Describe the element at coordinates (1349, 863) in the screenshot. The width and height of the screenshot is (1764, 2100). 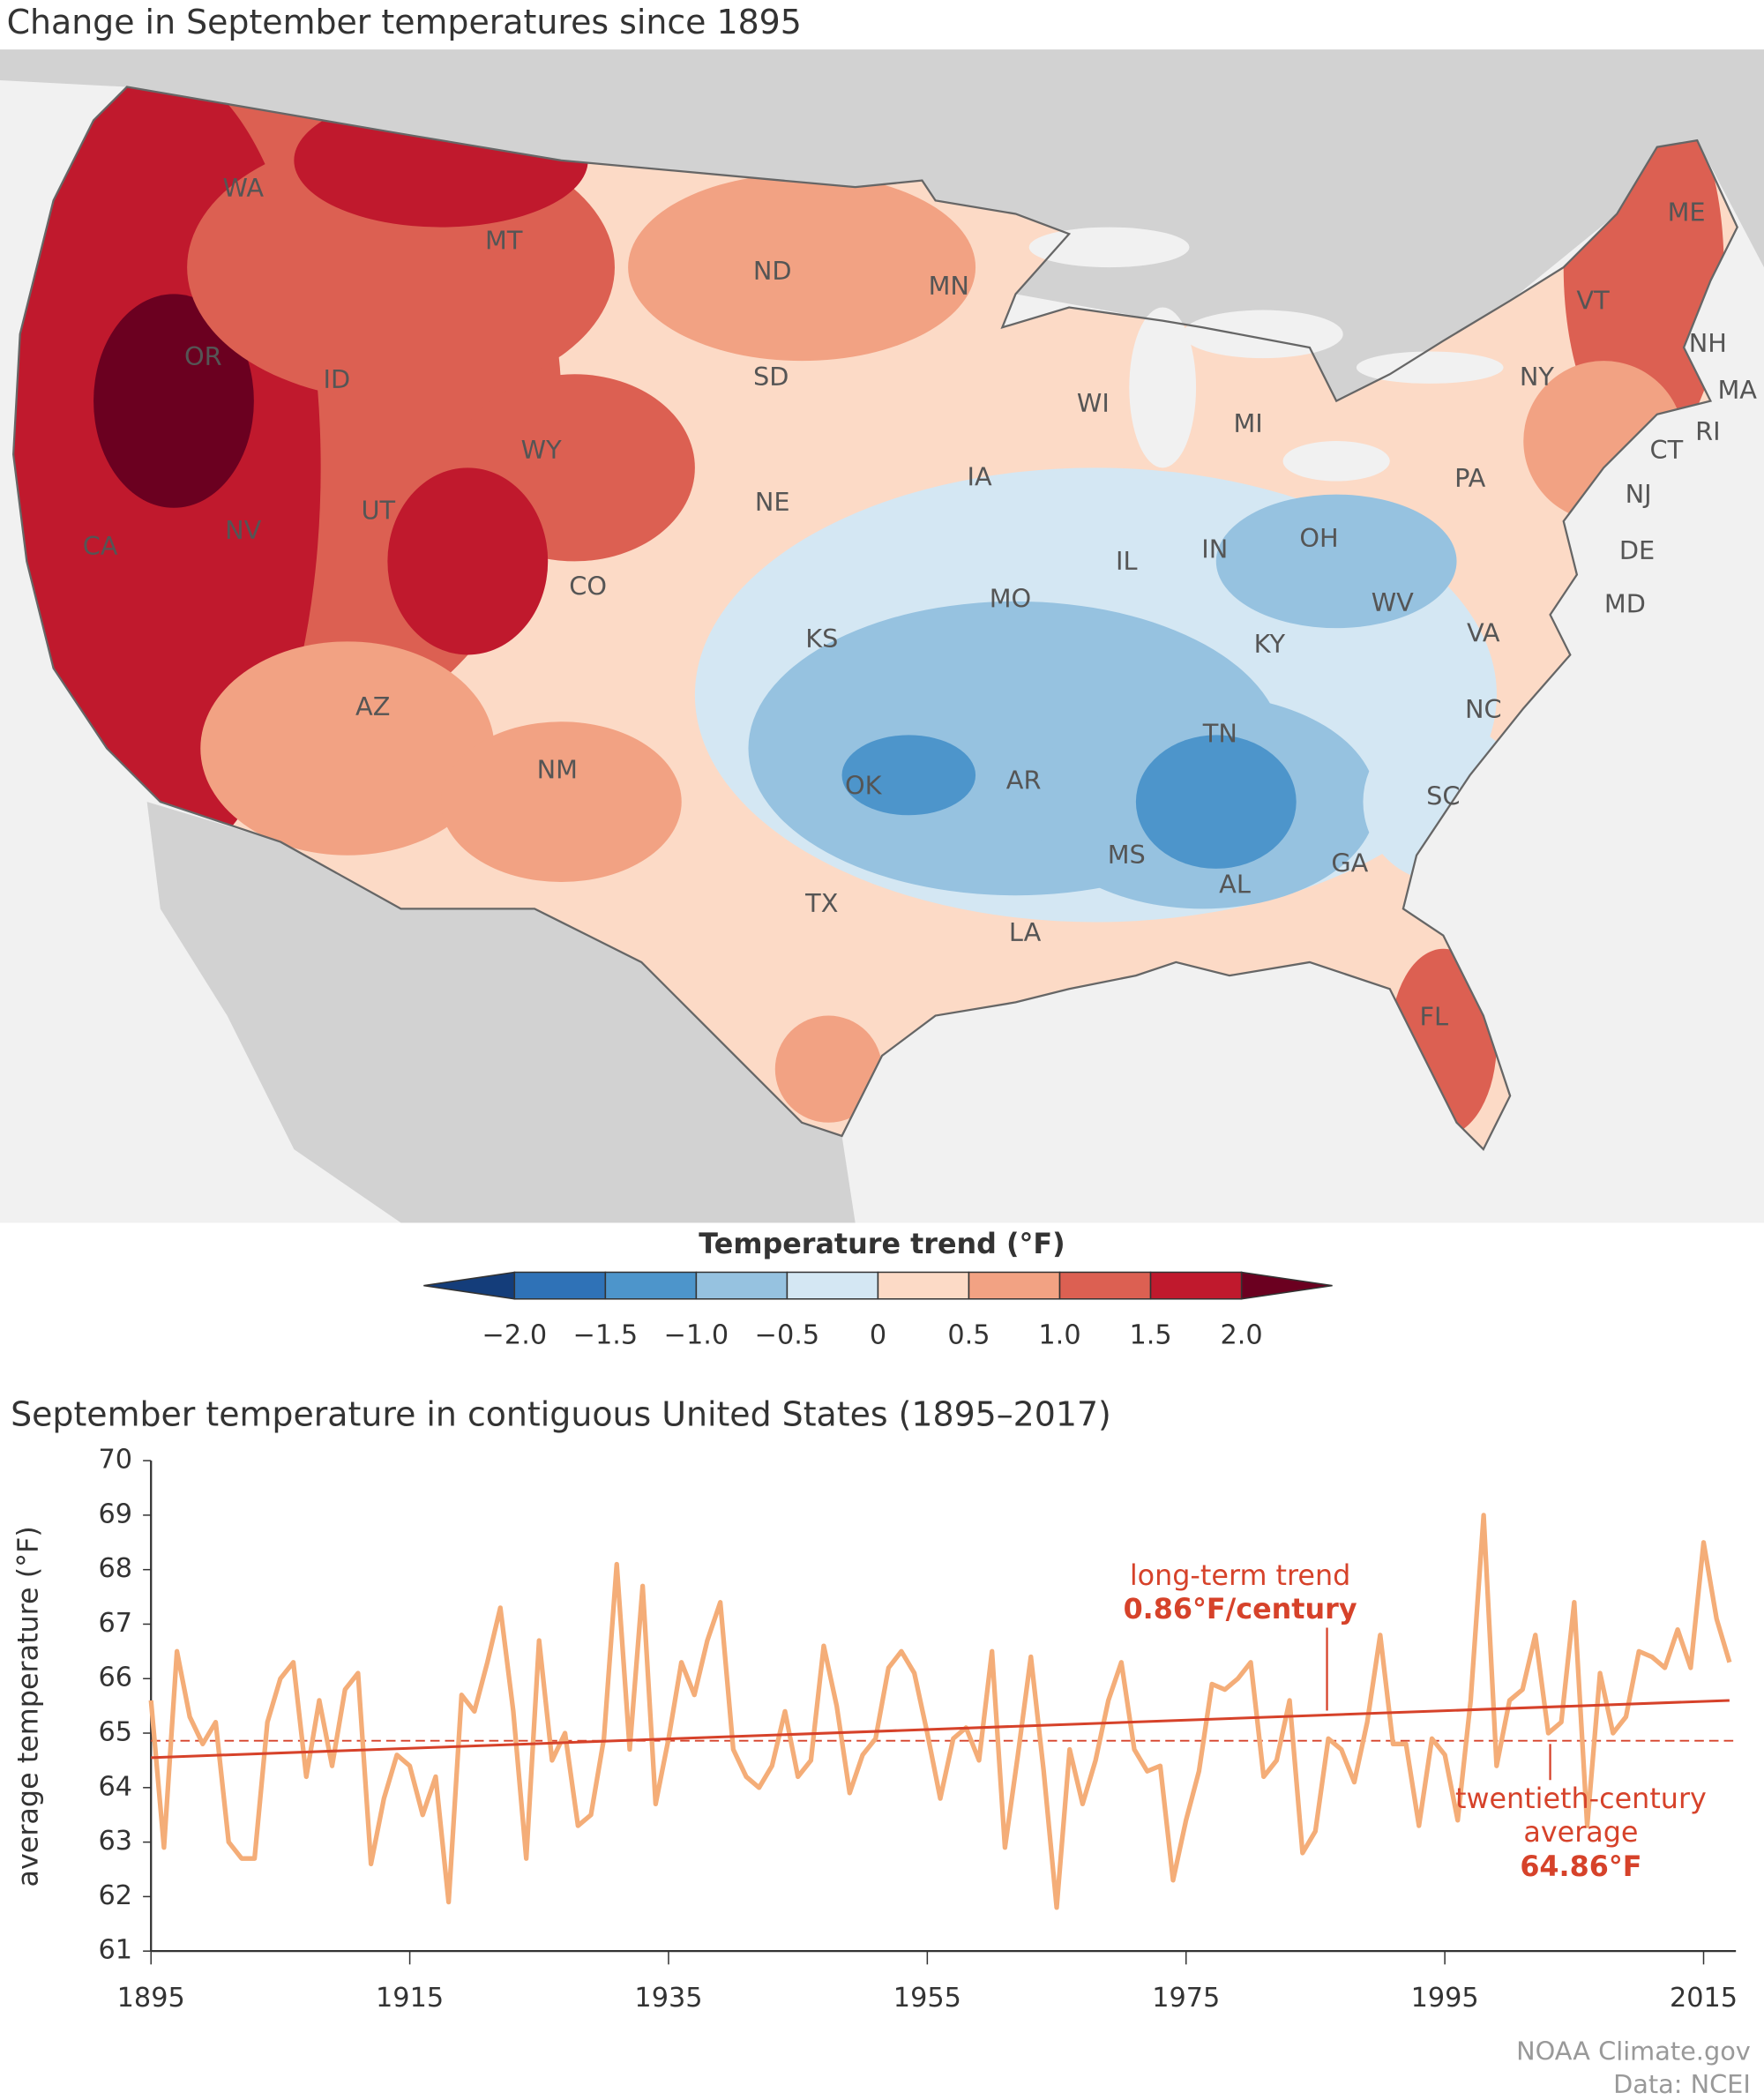
I see `state-label: GA` at that location.